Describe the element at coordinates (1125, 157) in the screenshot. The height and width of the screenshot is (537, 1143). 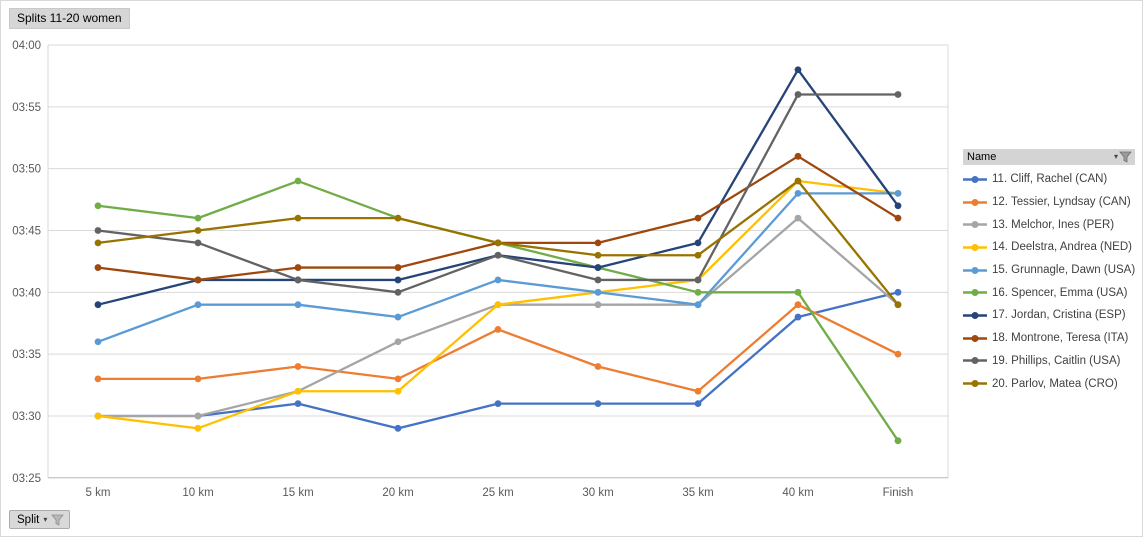
I see `filter-funnel-icon` at that location.